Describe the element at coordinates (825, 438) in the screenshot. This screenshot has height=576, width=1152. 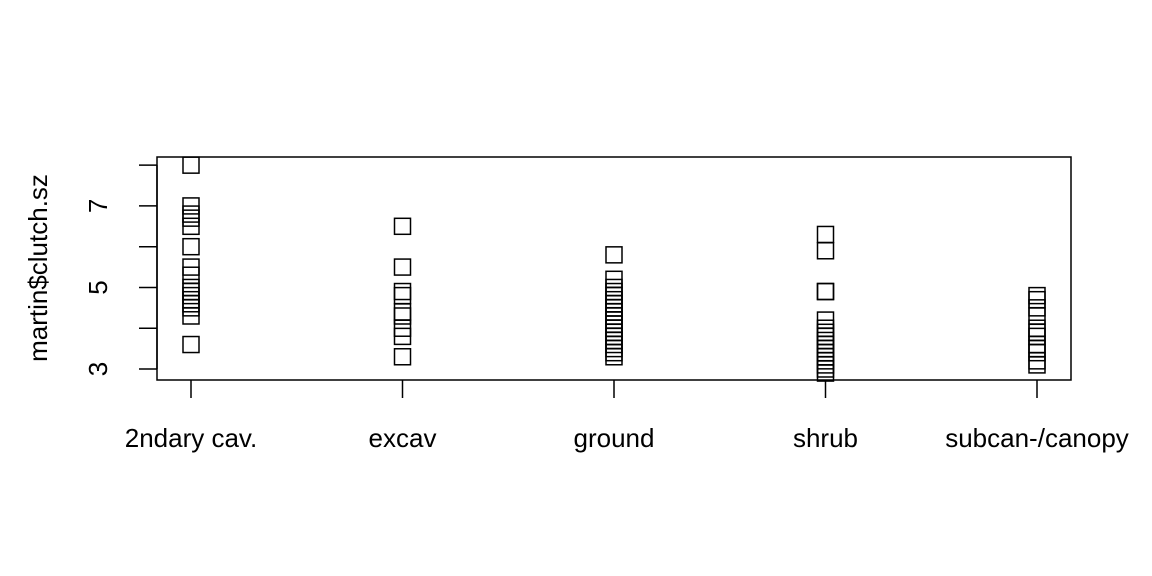
I see `x-tick-label: shrub` at that location.